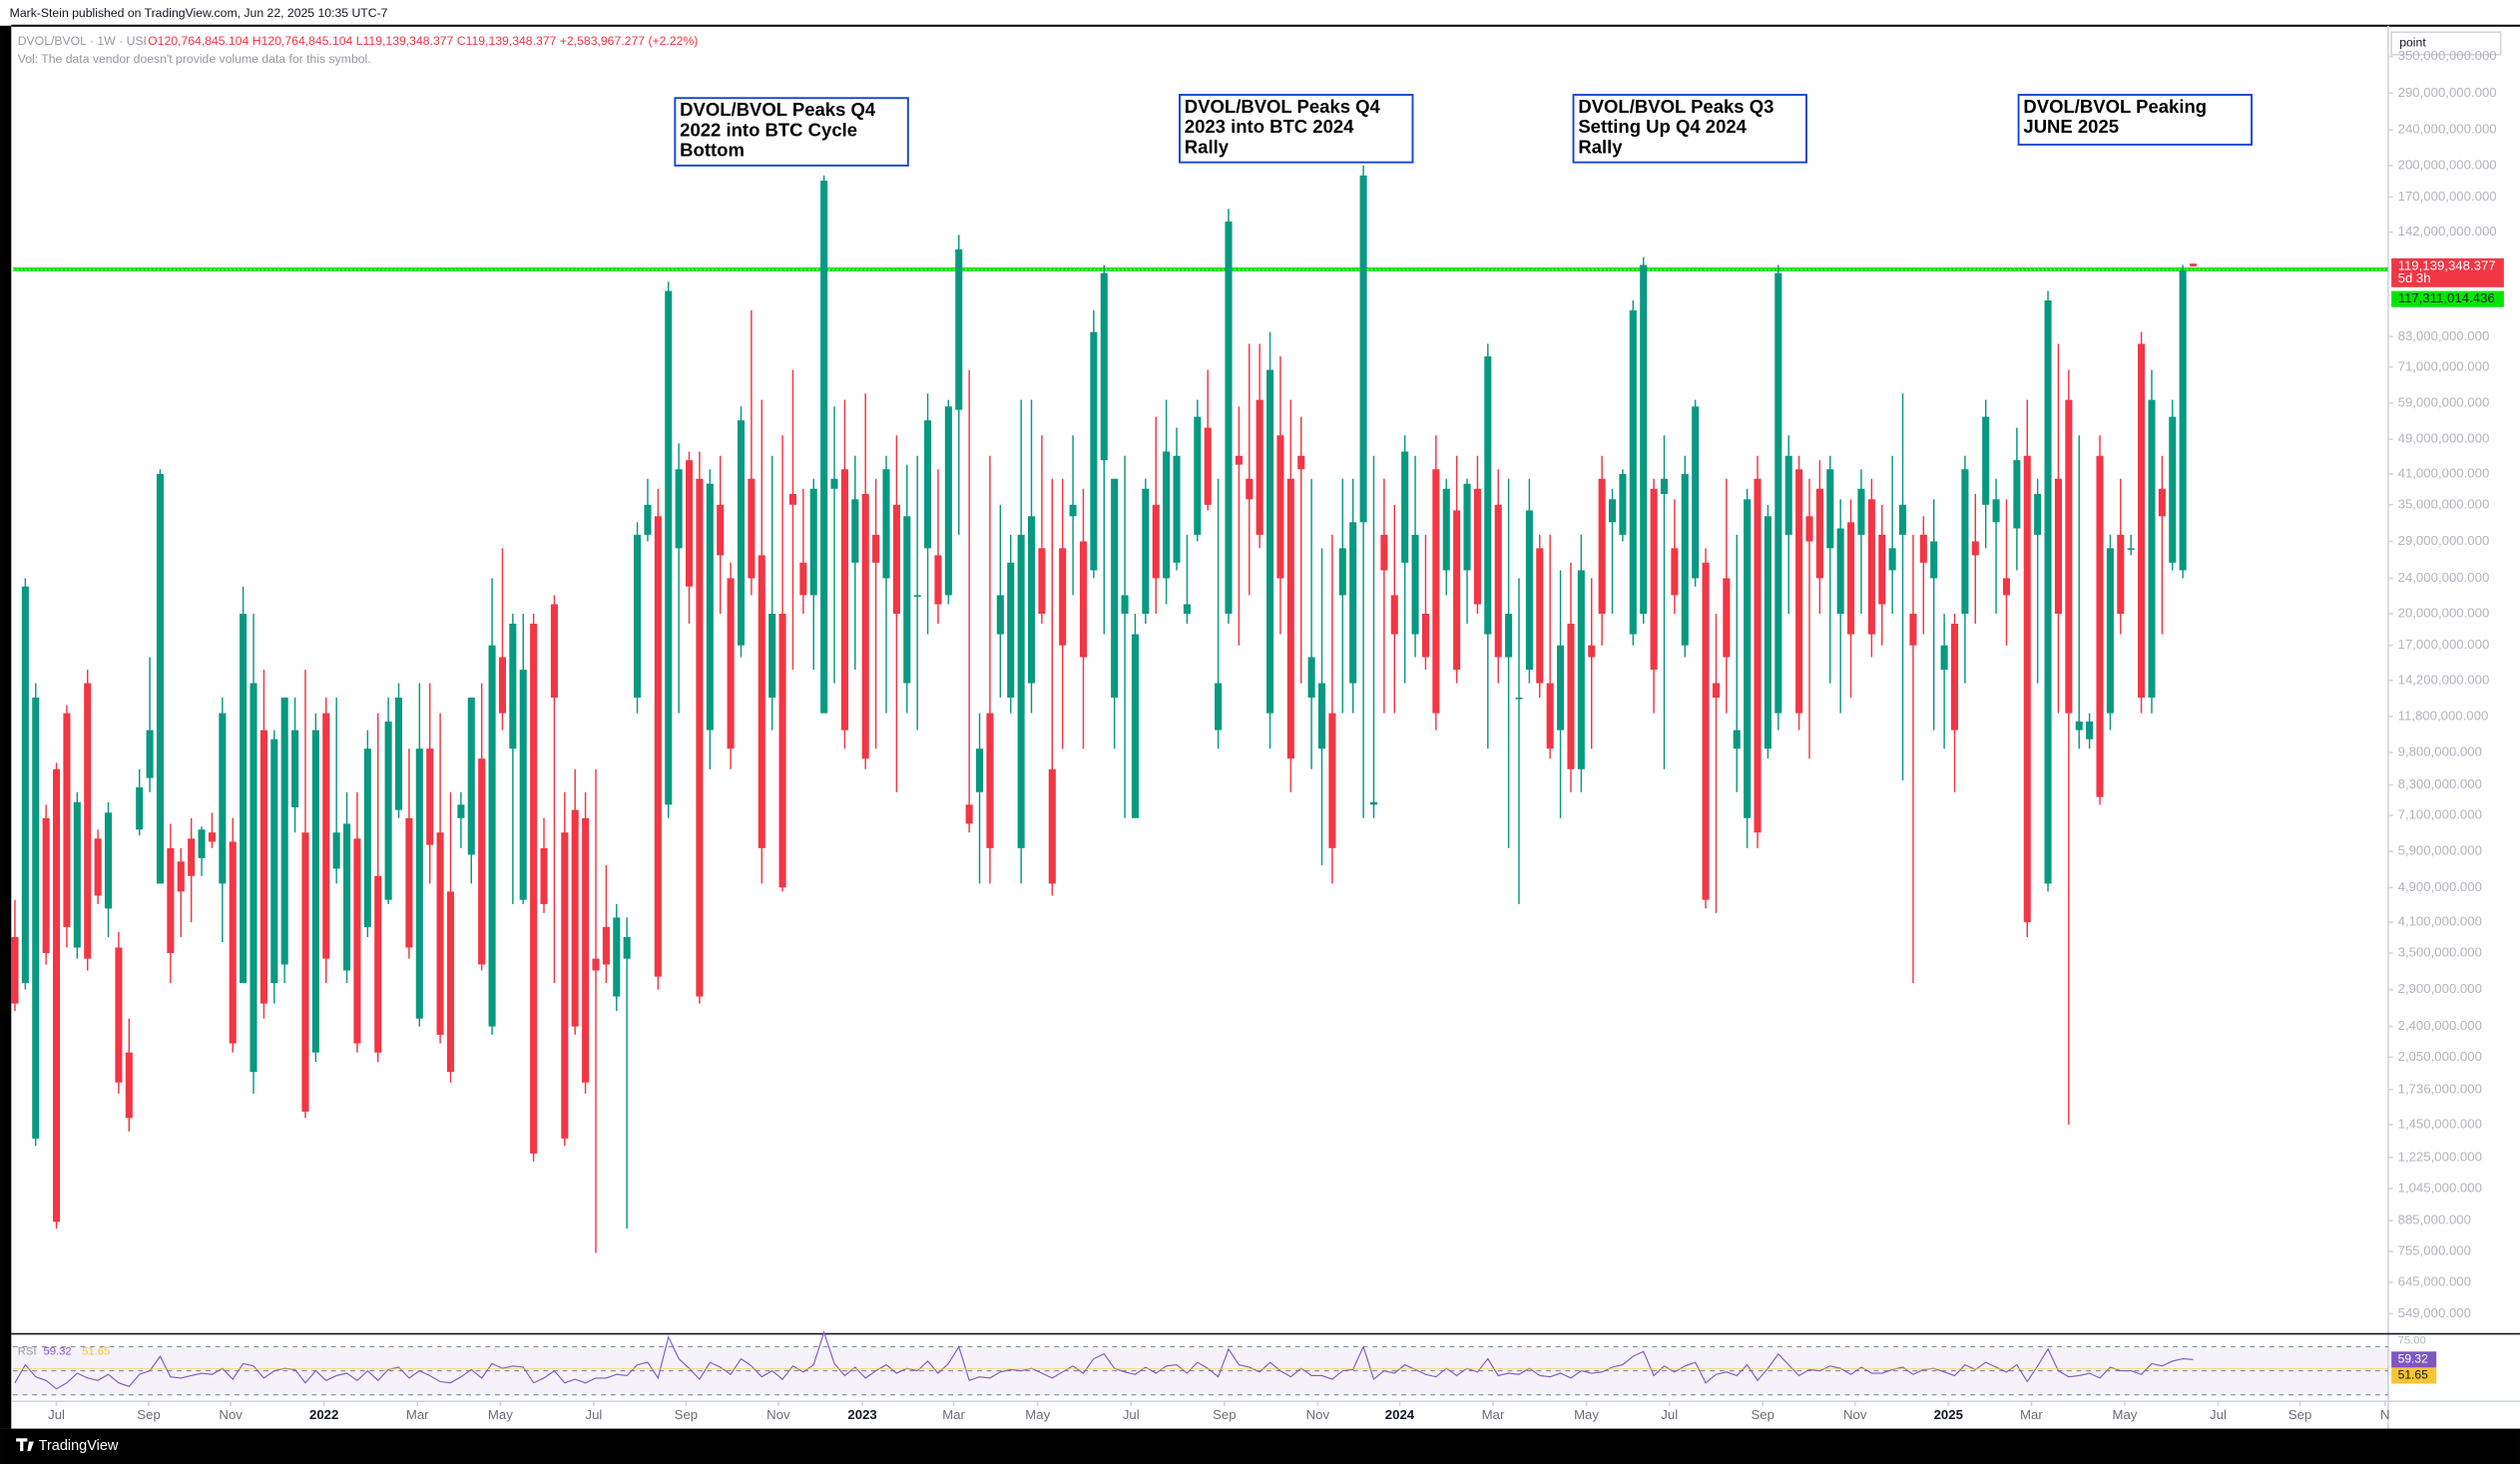  Describe the element at coordinates (861, 1414) in the screenshot. I see `x-tick-label: 2023` at that location.